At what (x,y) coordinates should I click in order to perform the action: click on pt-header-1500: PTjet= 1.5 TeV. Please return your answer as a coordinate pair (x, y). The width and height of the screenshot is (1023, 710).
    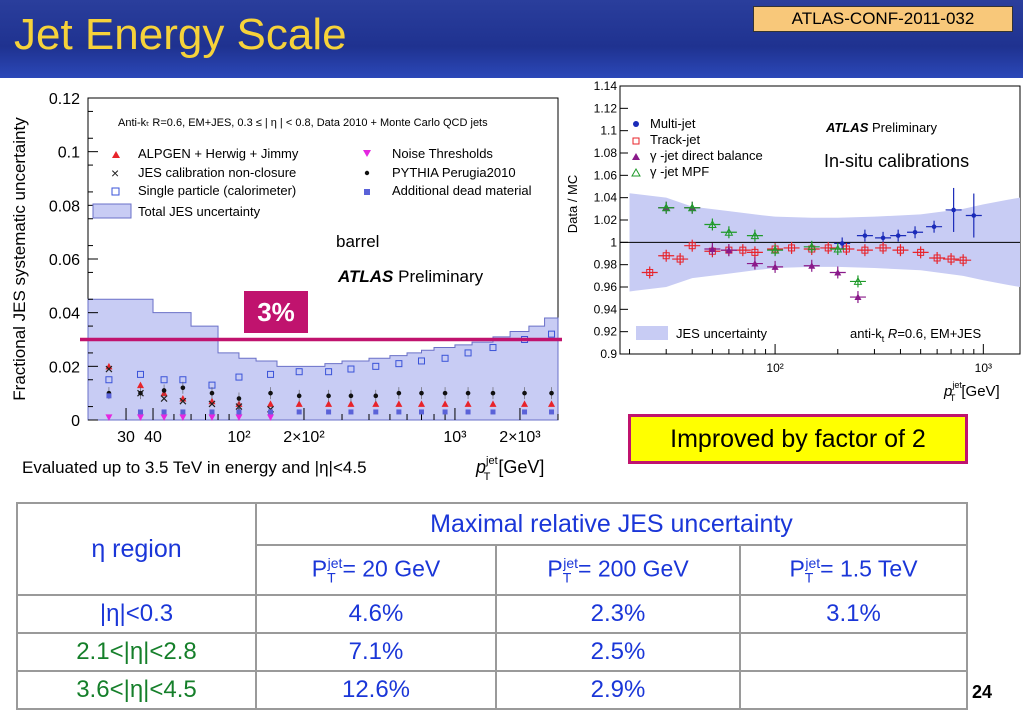
    Looking at the image, I should click on (853, 570).